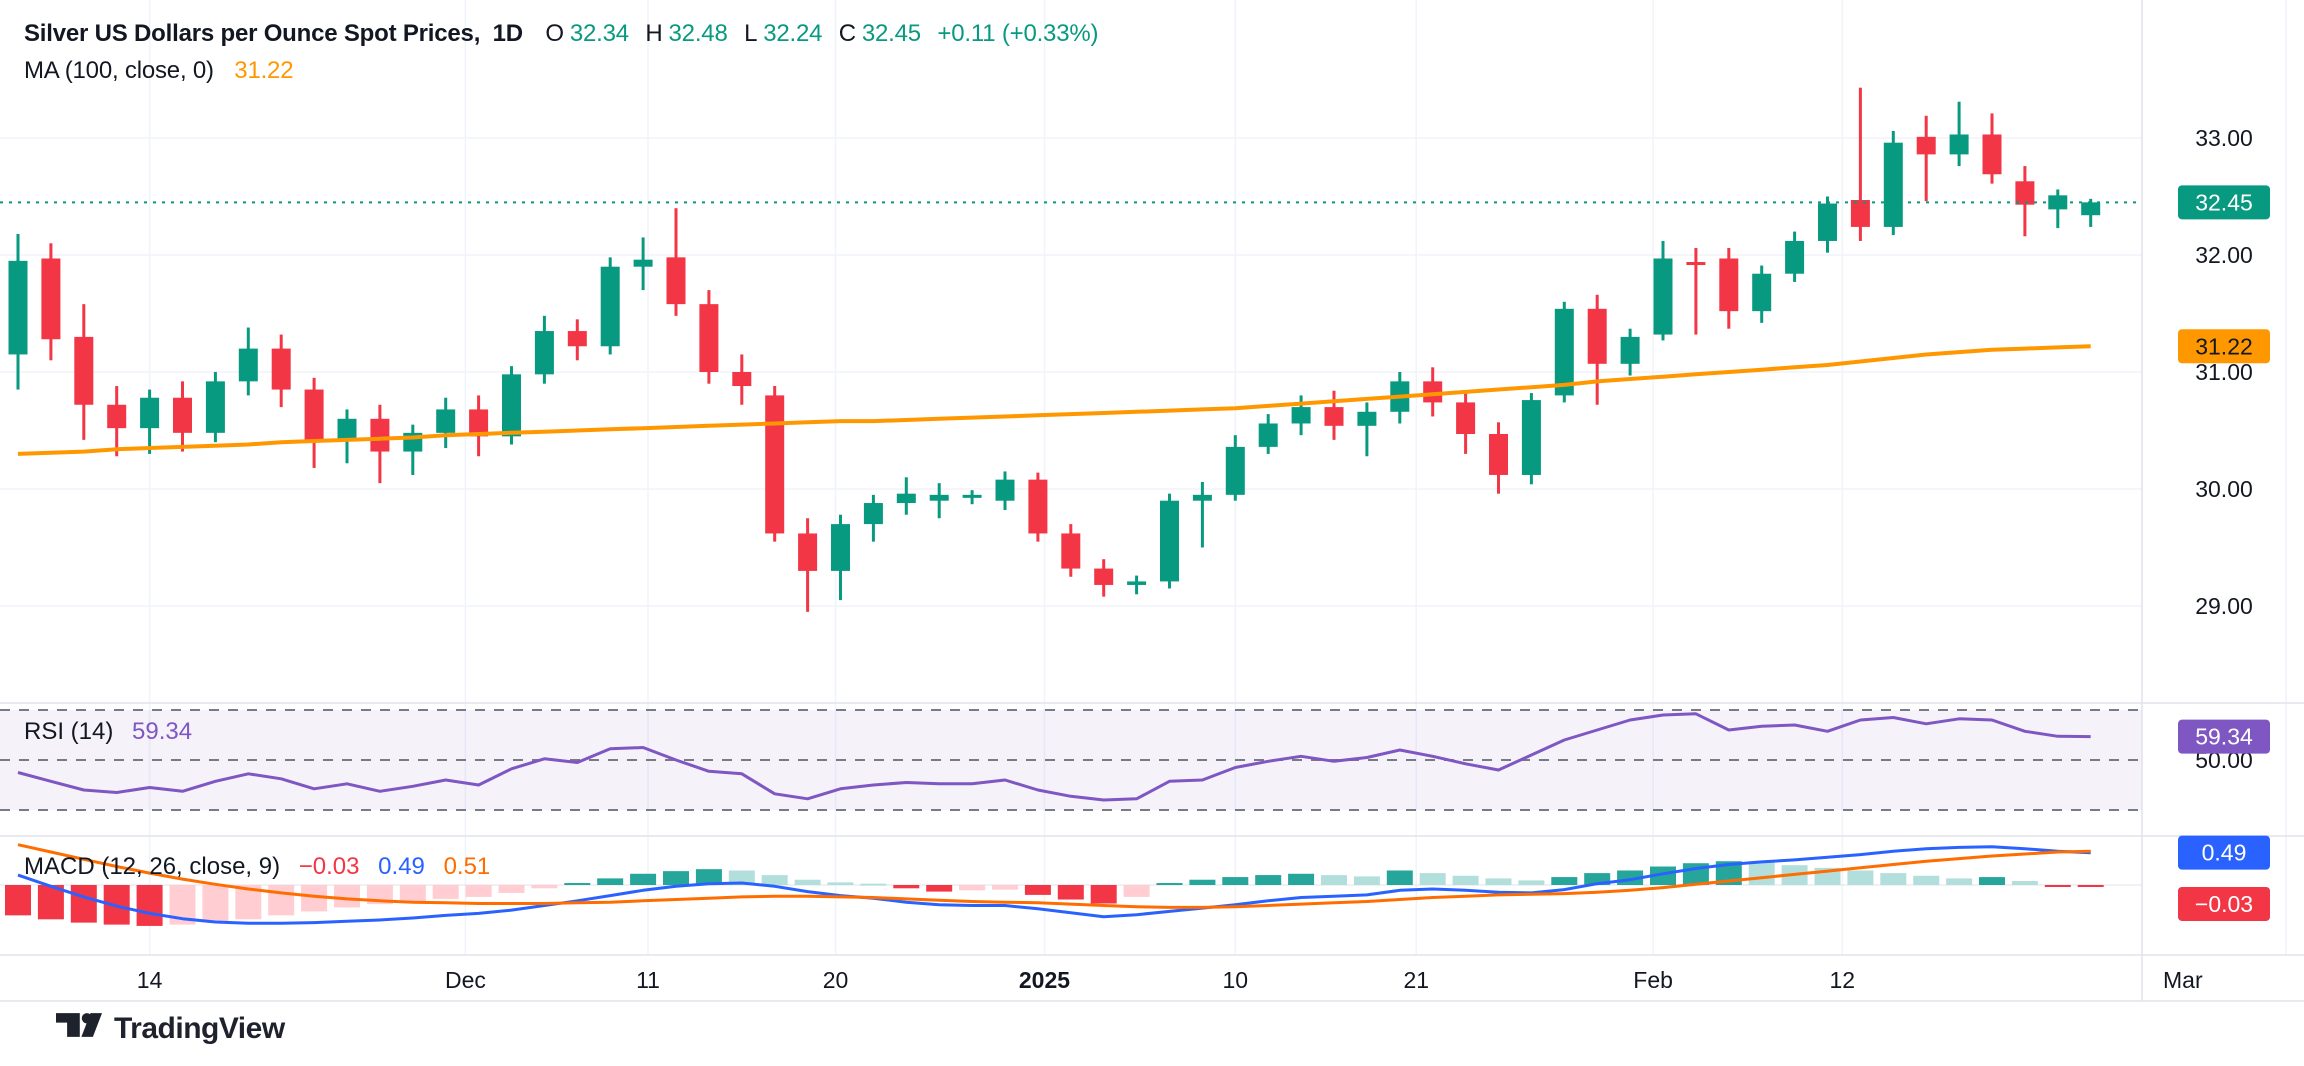 The height and width of the screenshot is (1066, 2304). Describe the element at coordinates (199, 1028) in the screenshot. I see `tradingview-logo-text: TradingView` at that location.